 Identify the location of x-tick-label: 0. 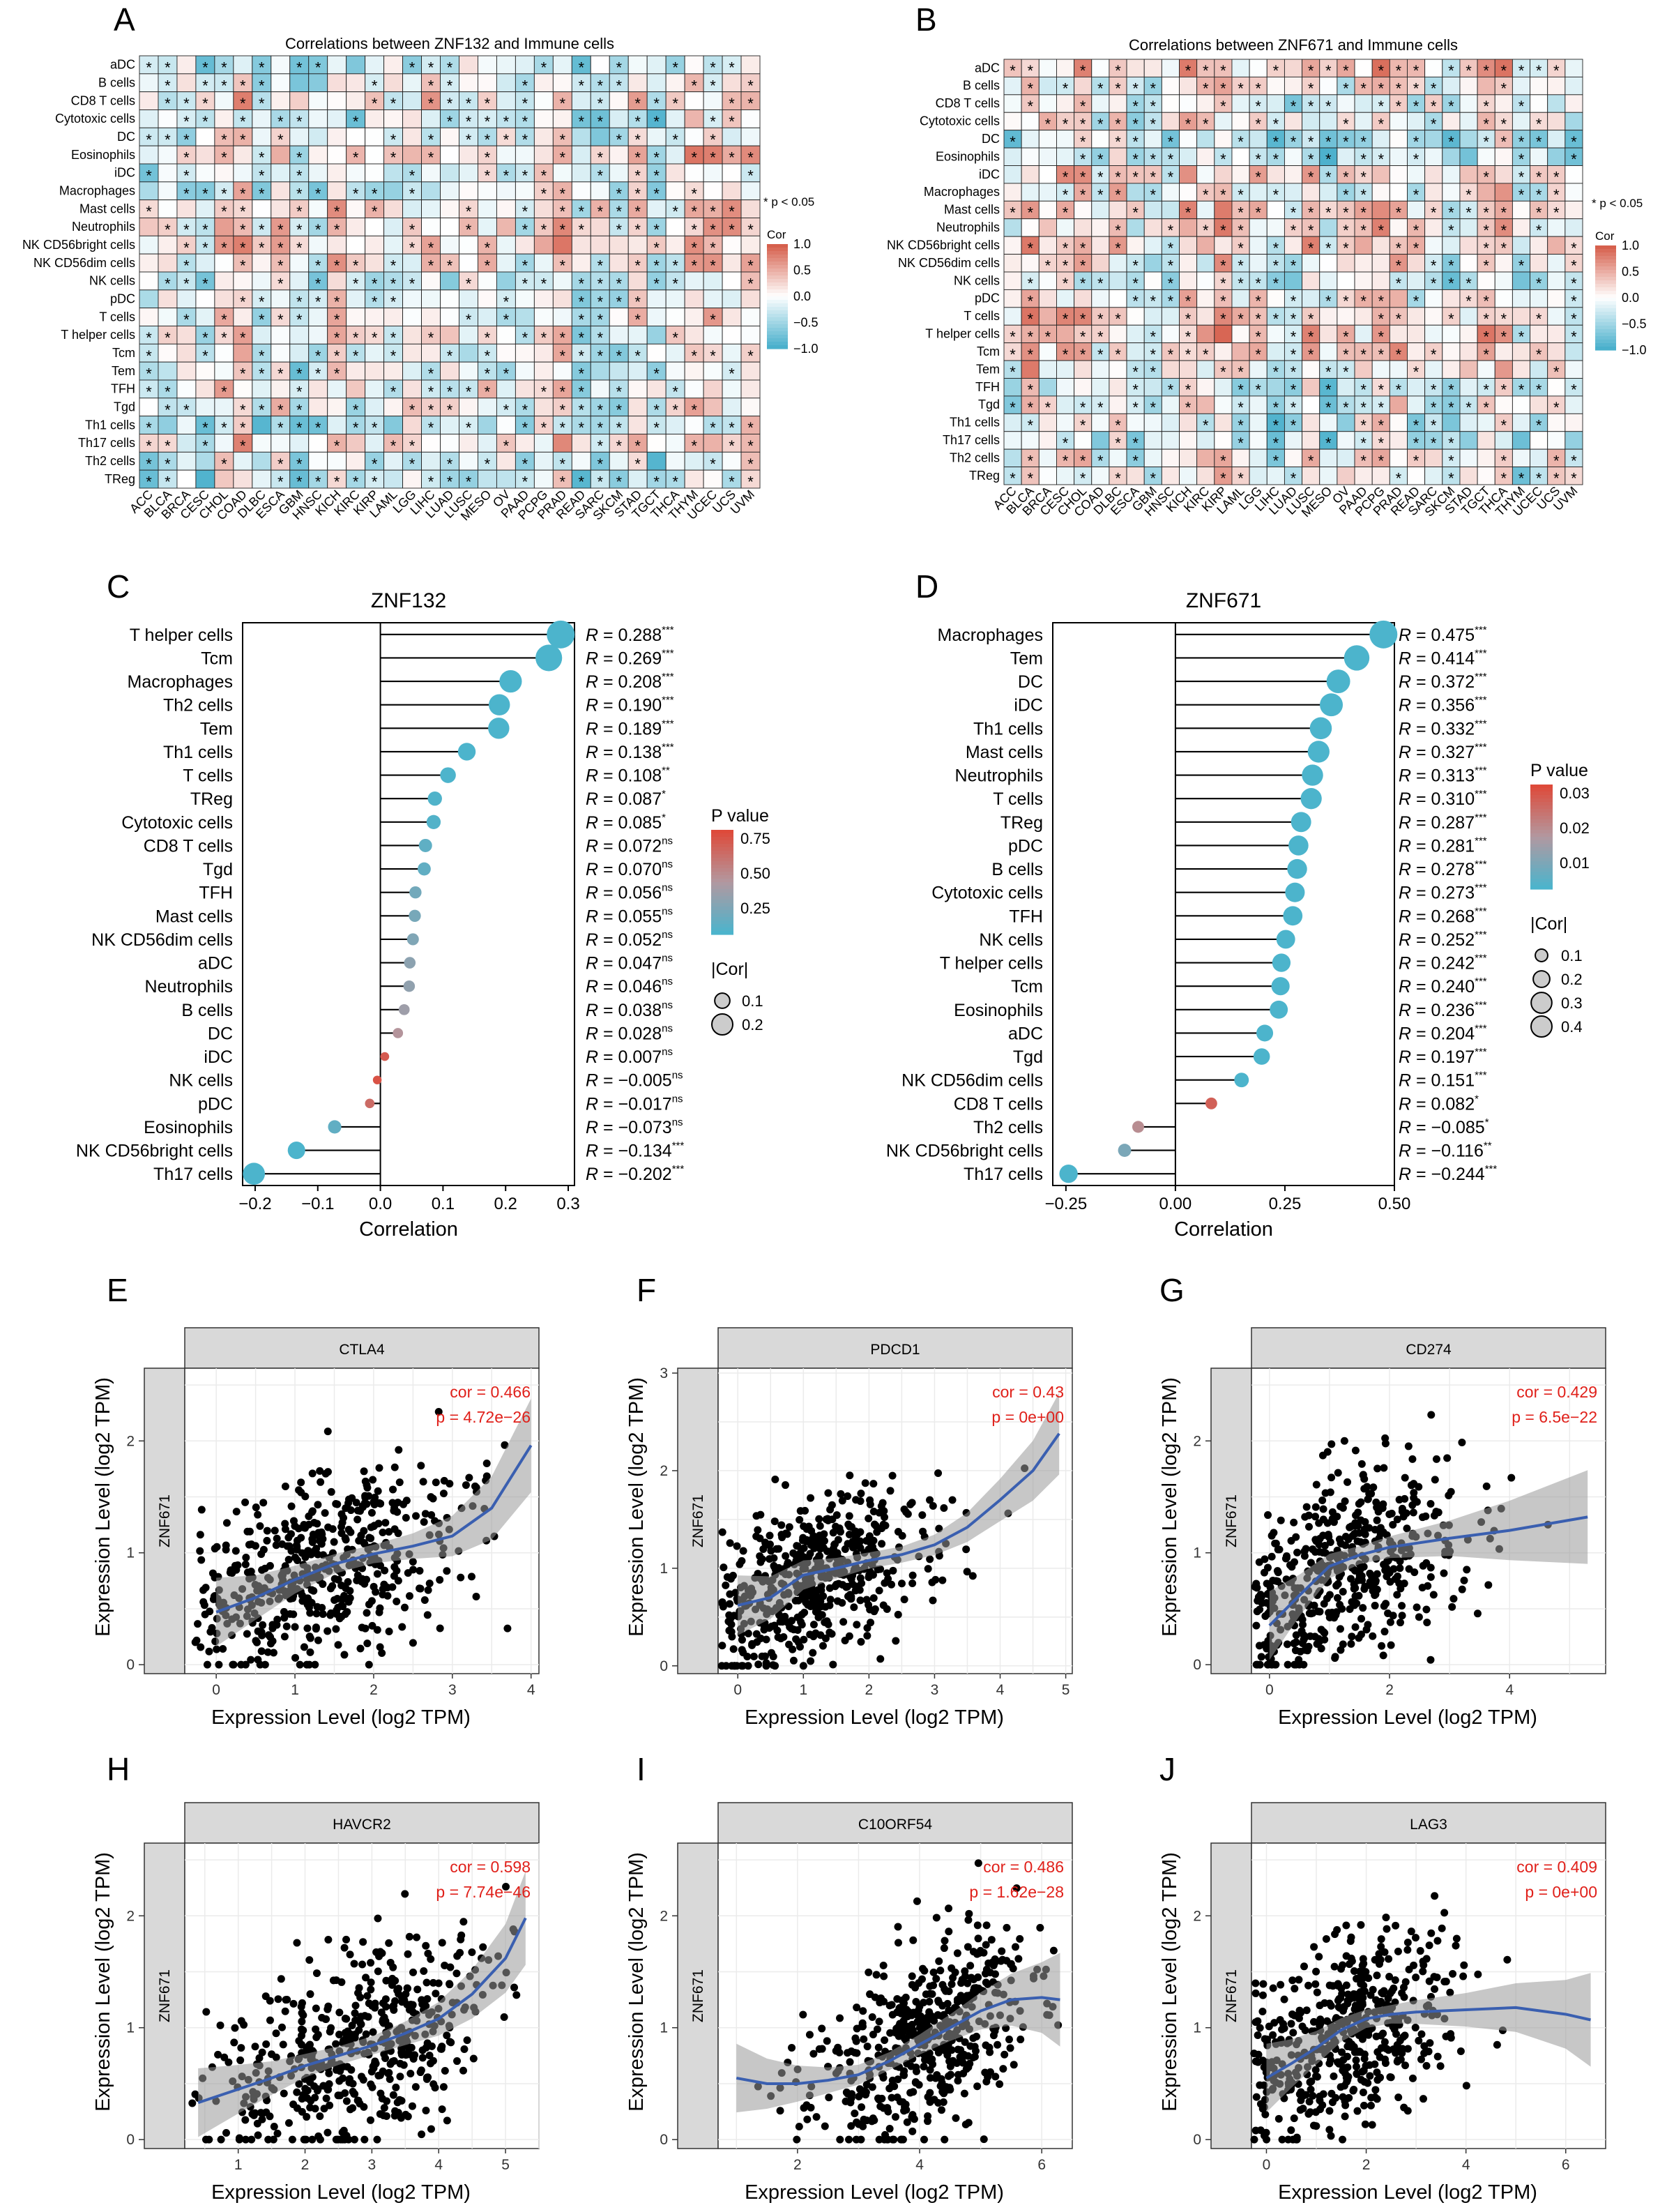
(1269, 1690).